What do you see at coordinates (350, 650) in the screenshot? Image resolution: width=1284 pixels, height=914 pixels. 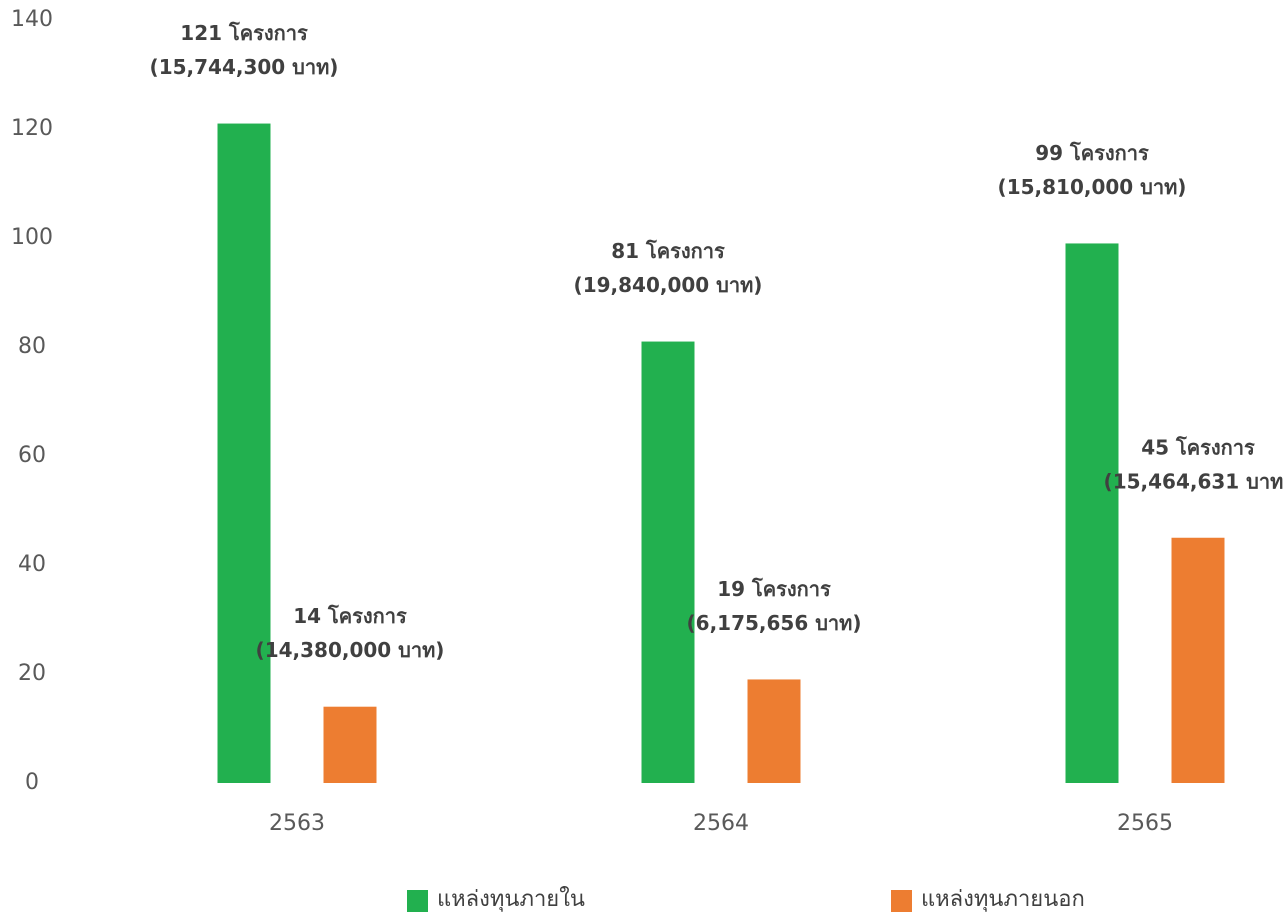 I see `budget-label: (14,380,000 บาท)` at bounding box center [350, 650].